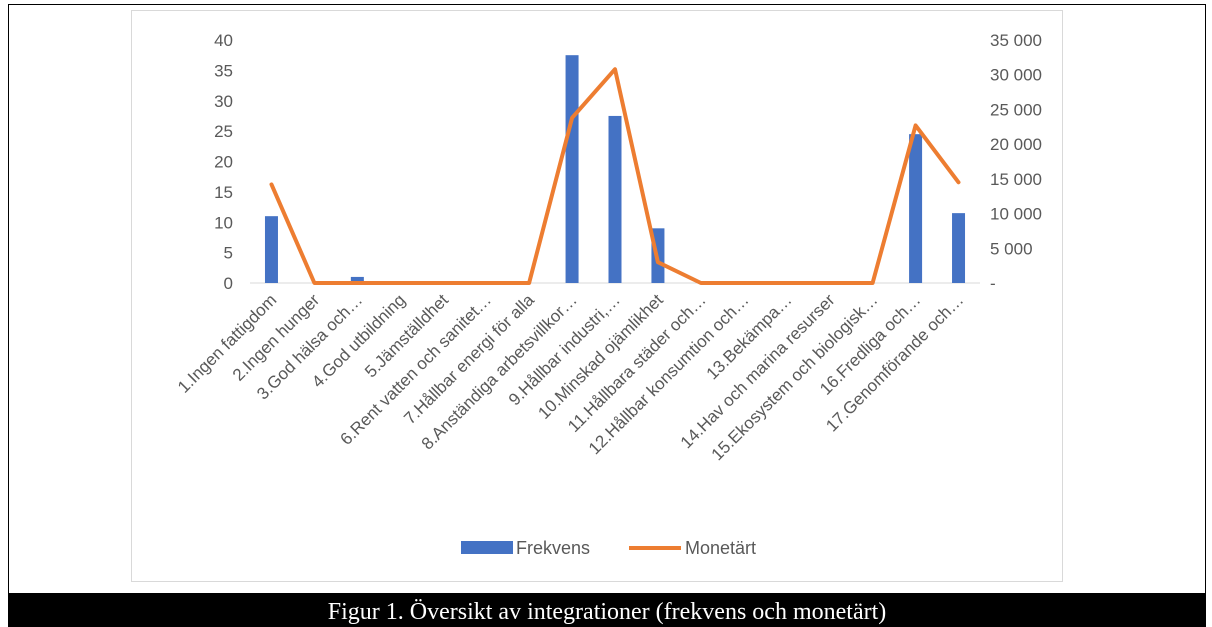 The height and width of the screenshot is (627, 1212). What do you see at coordinates (1016, 75) in the screenshot?
I see `right-axis-tick-label: 30 000` at bounding box center [1016, 75].